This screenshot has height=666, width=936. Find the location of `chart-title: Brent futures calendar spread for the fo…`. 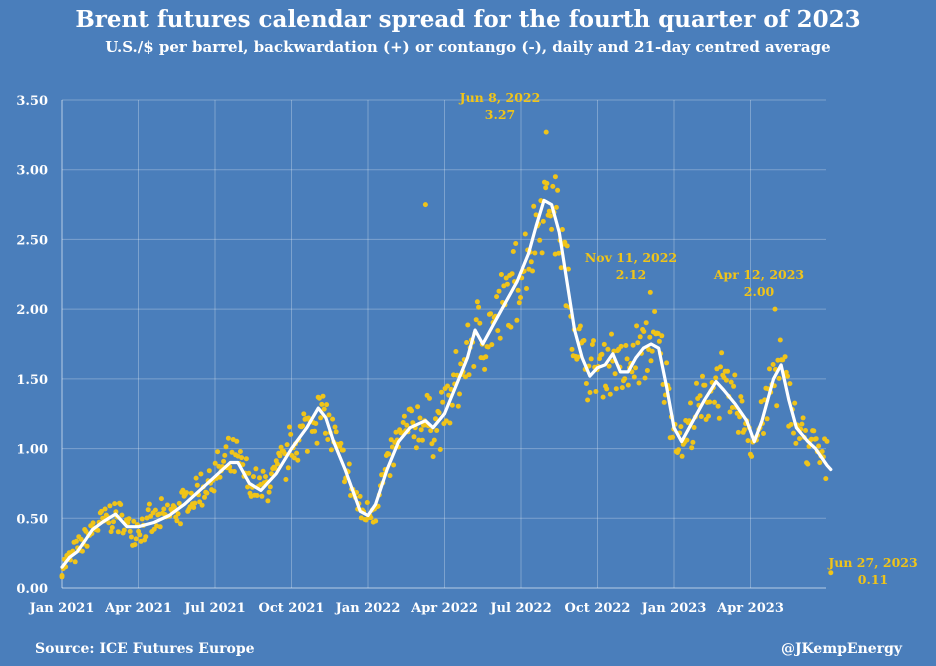

chart-title: Brent futures calendar spread for the fo… is located at coordinates (468, 19).